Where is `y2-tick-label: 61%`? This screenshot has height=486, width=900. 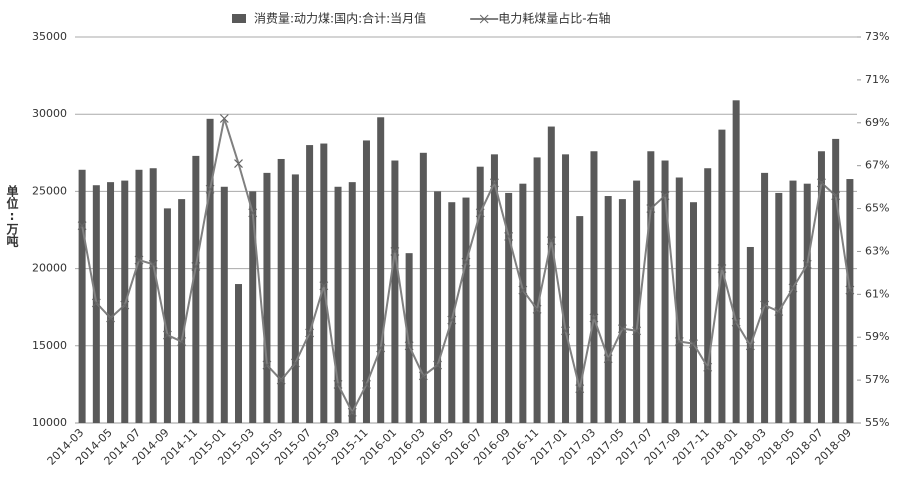 y2-tick-label: 61% is located at coordinates (877, 293).